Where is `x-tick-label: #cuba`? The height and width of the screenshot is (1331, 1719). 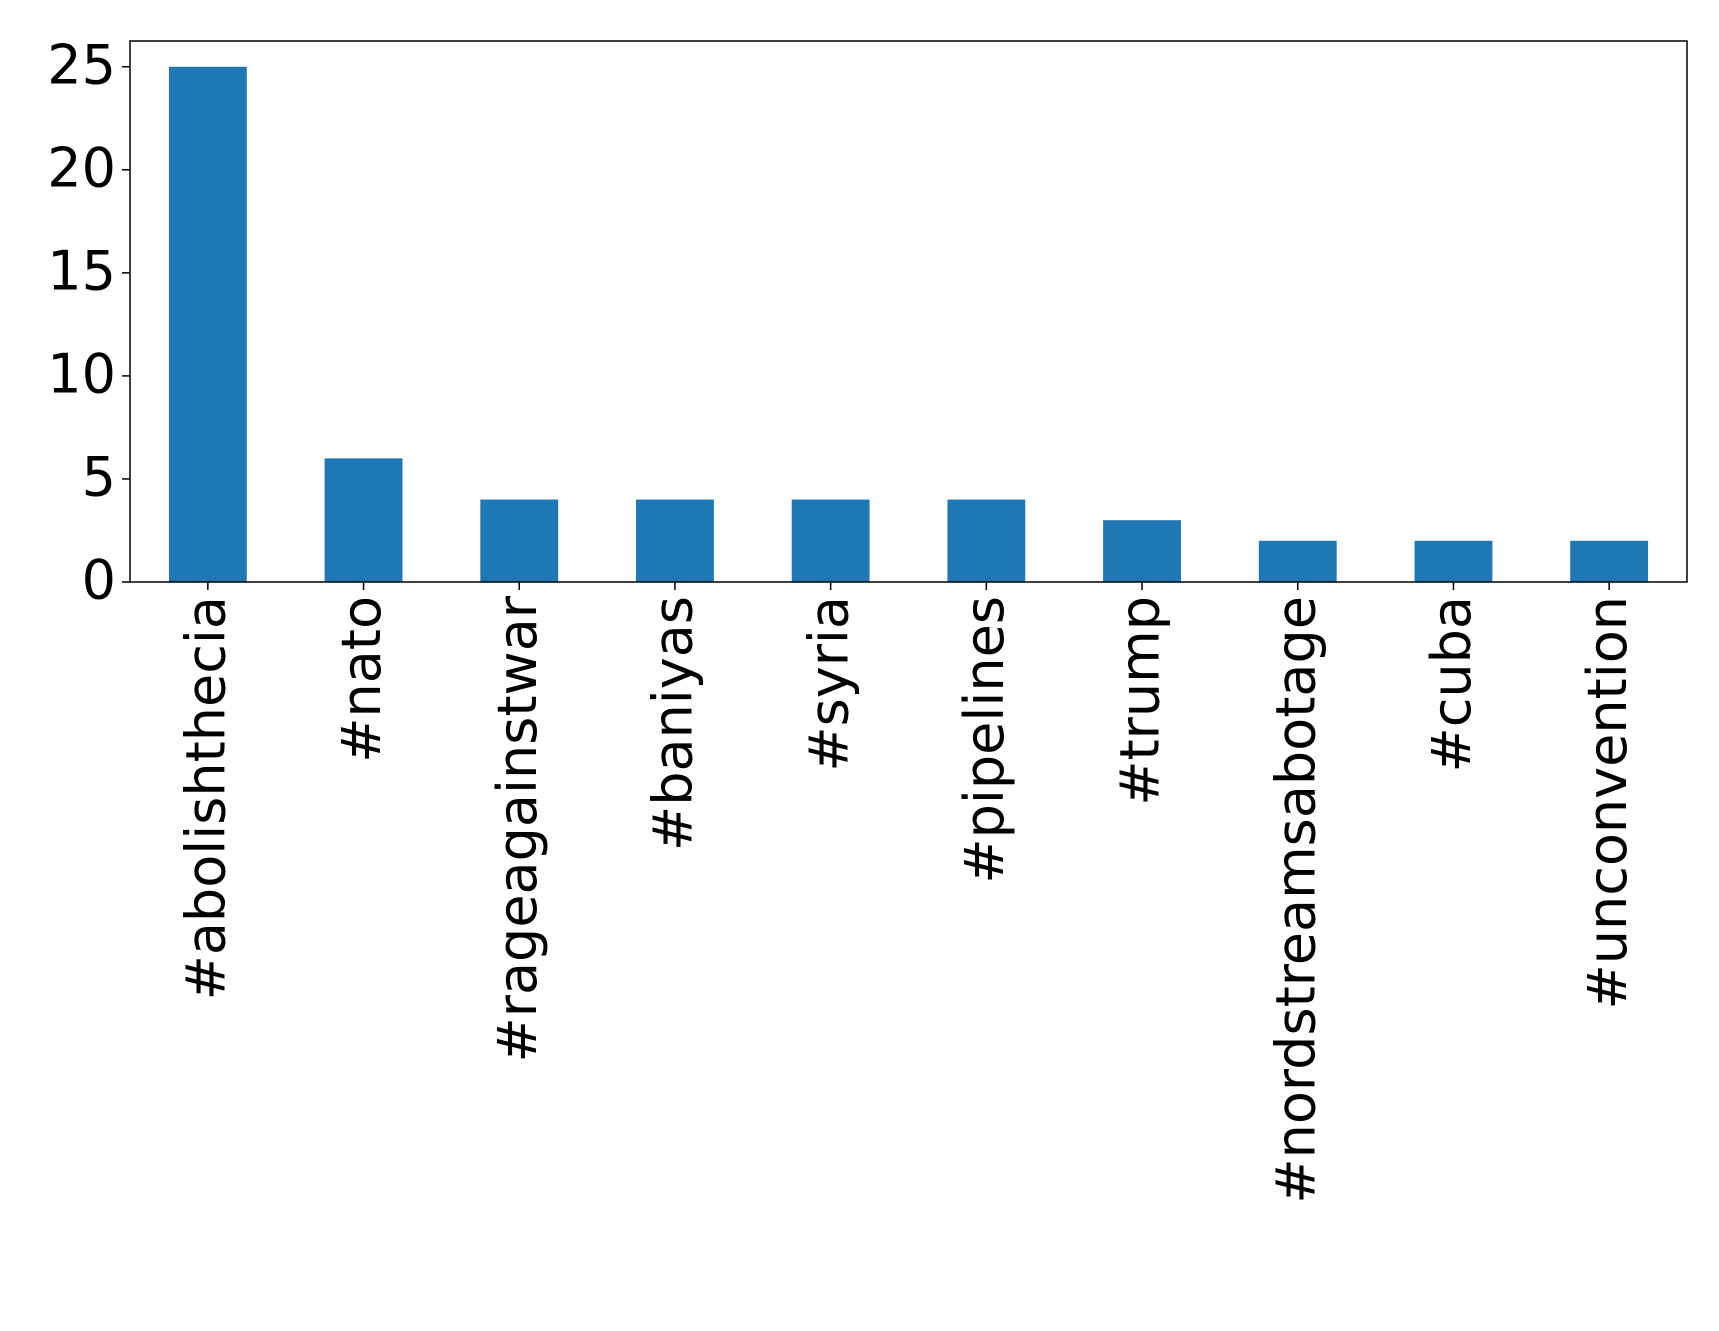 x-tick-label: #cuba is located at coordinates (1451, 684).